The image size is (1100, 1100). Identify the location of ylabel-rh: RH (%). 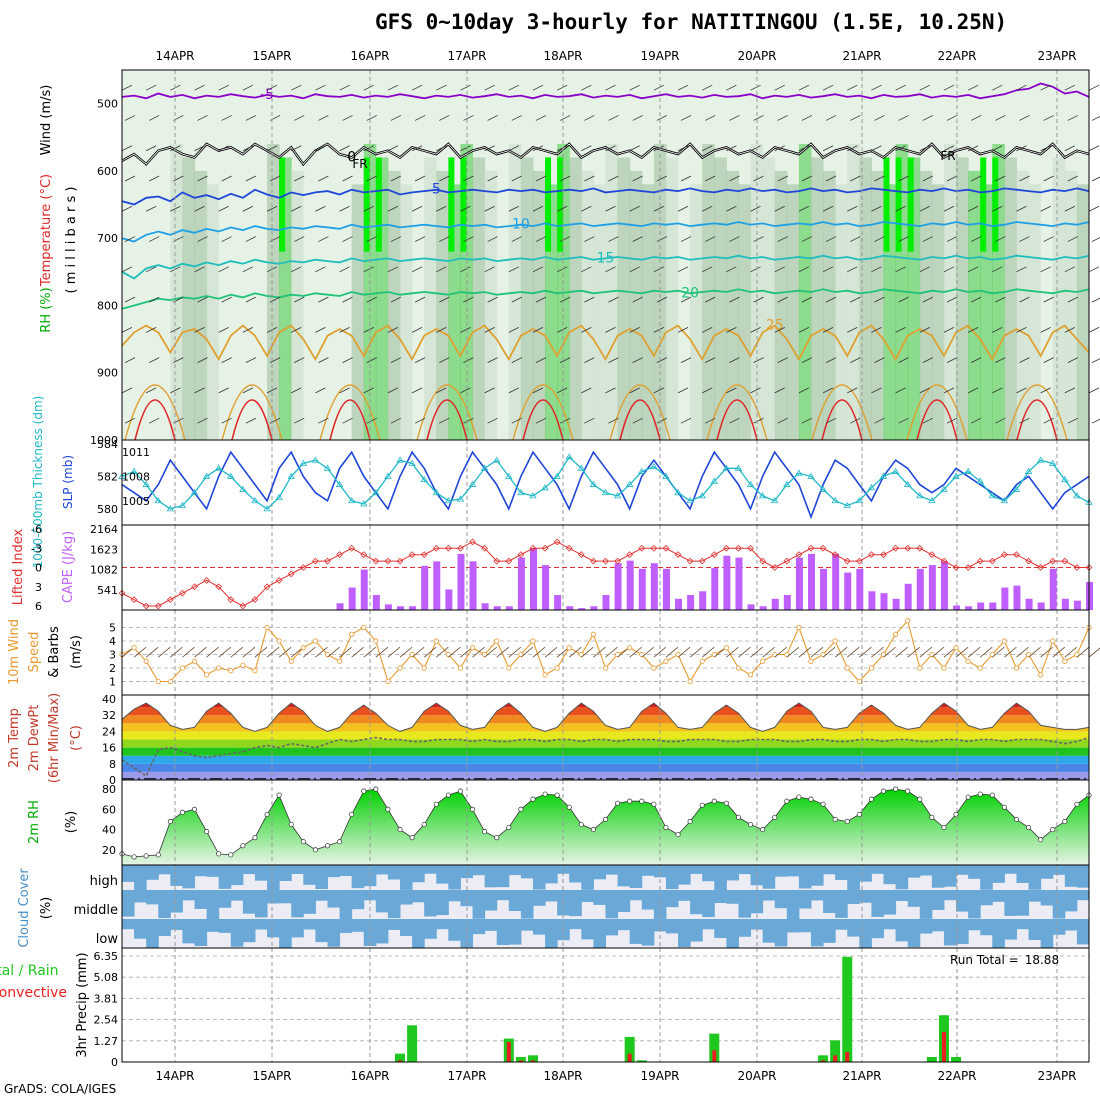
(46, 309).